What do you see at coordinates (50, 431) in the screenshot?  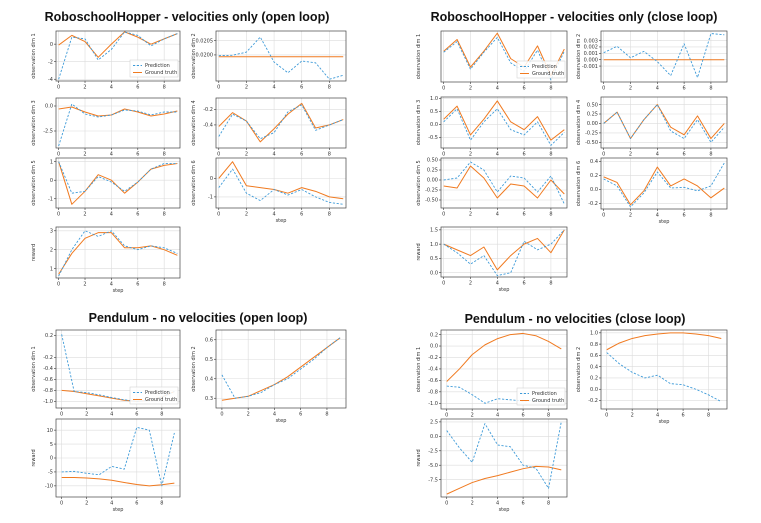 I see `y-tick-label: 10` at bounding box center [50, 431].